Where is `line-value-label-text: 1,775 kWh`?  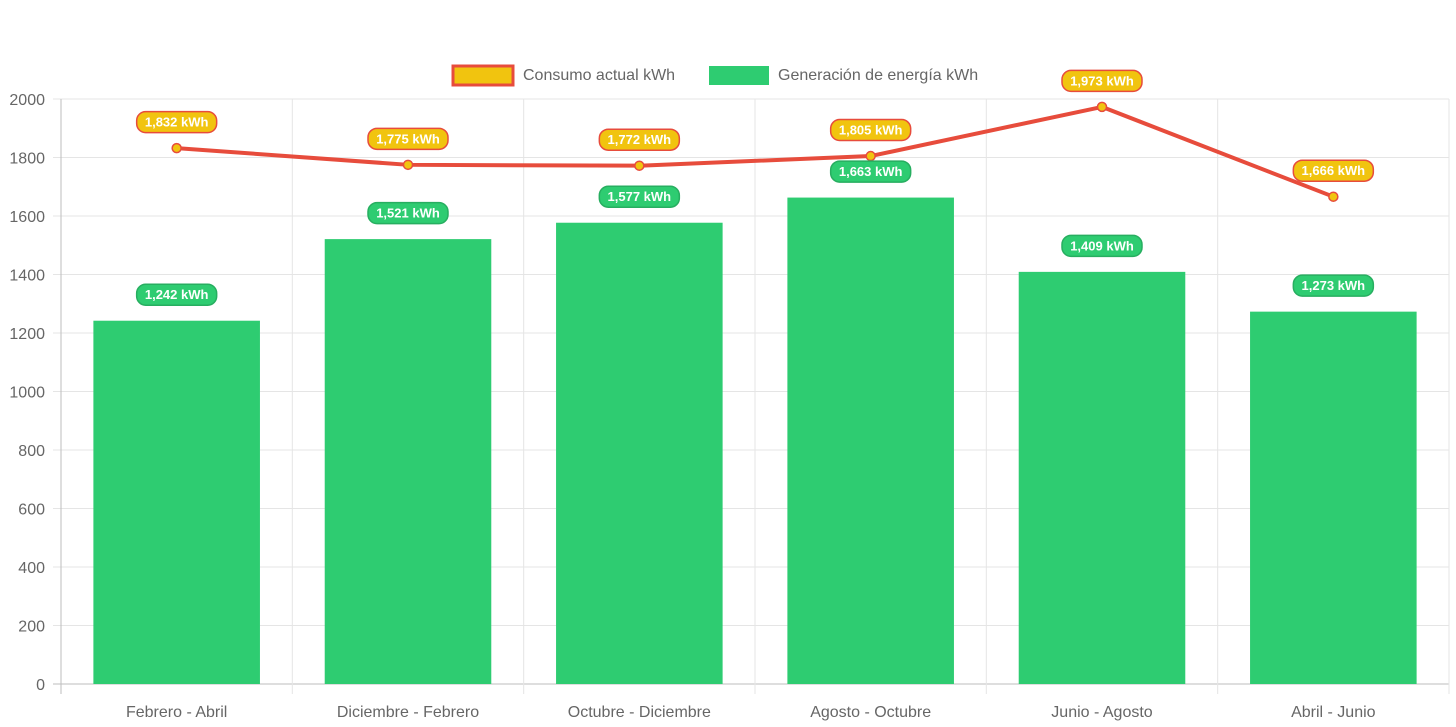
line-value-label-text: 1,775 kWh is located at coordinates (408, 138).